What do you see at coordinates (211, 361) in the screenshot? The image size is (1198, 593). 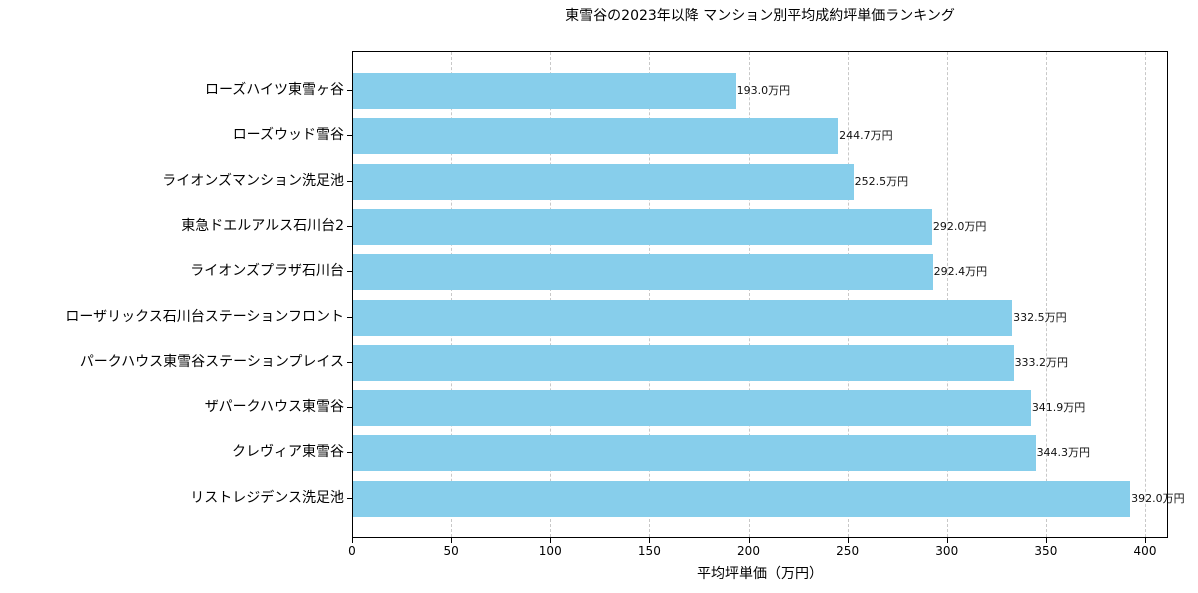 I see `y-category-label: パークハウス東雪谷ステーションプレイス` at bounding box center [211, 361].